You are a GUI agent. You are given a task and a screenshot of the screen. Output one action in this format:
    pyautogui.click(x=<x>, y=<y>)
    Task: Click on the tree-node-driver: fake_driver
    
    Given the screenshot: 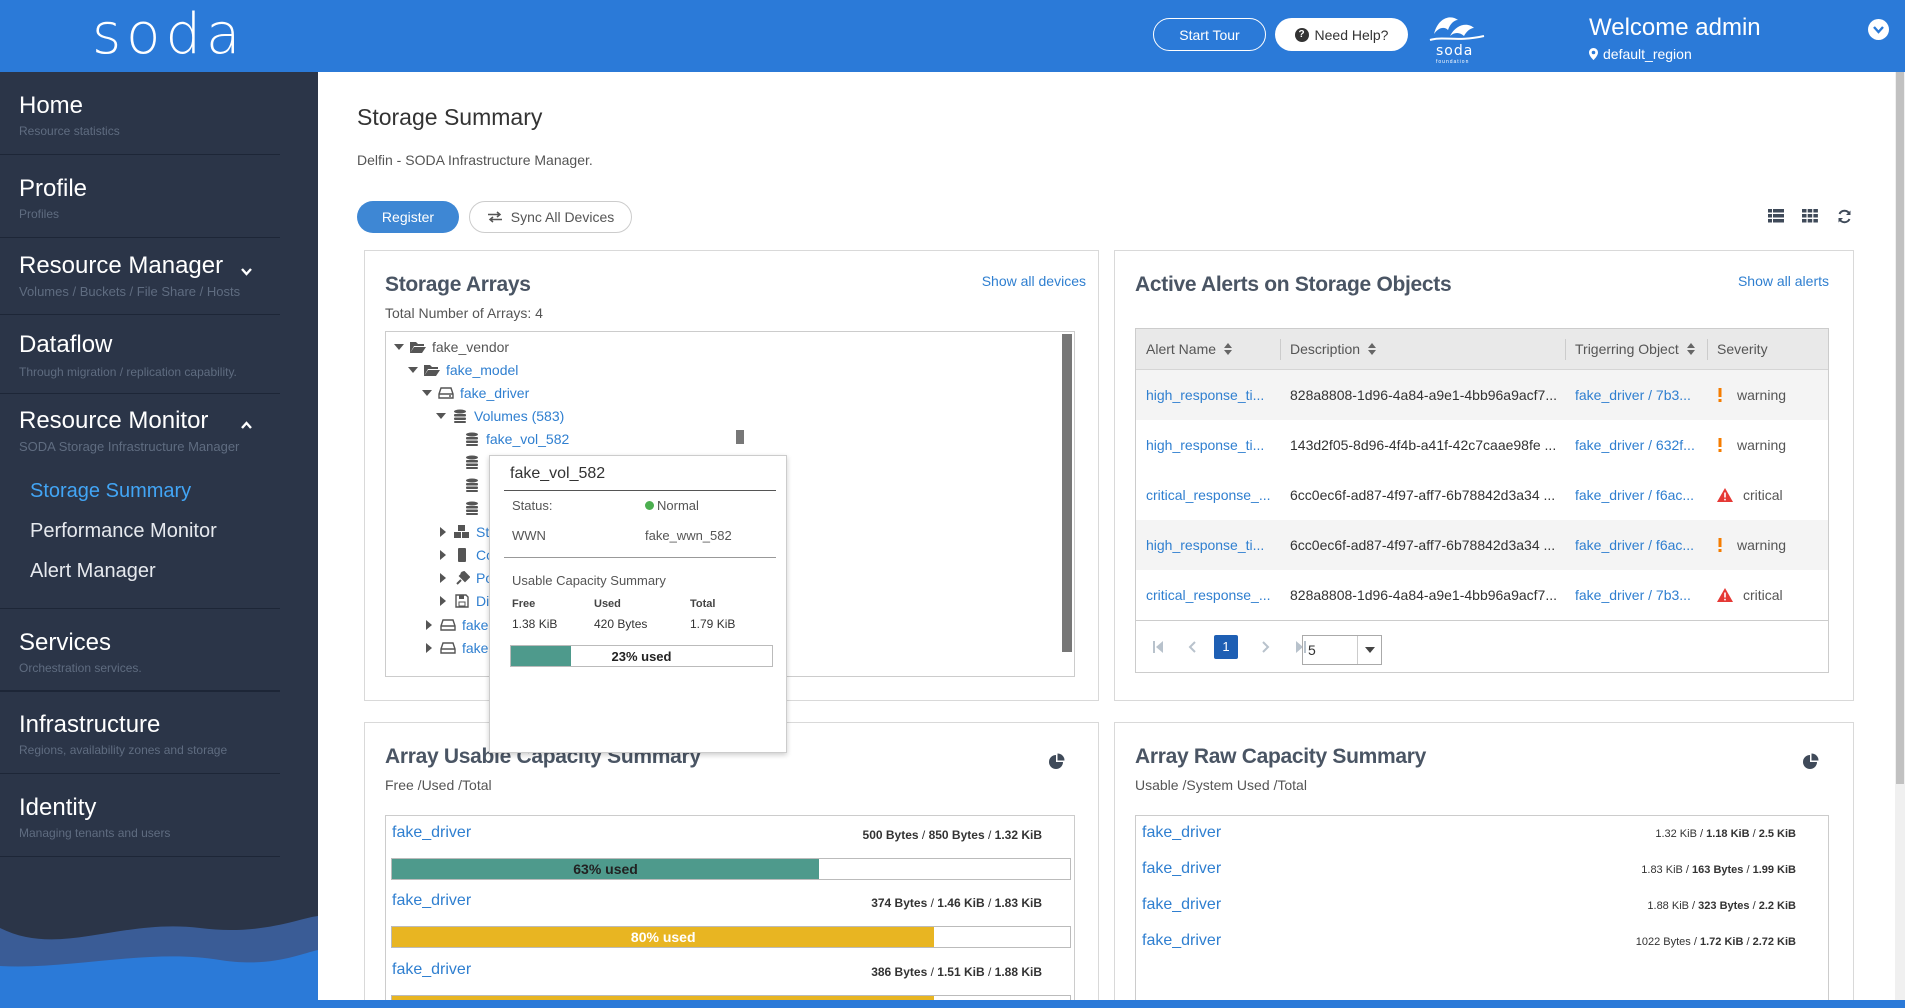 What is the action you would take?
    pyautogui.click(x=475, y=393)
    